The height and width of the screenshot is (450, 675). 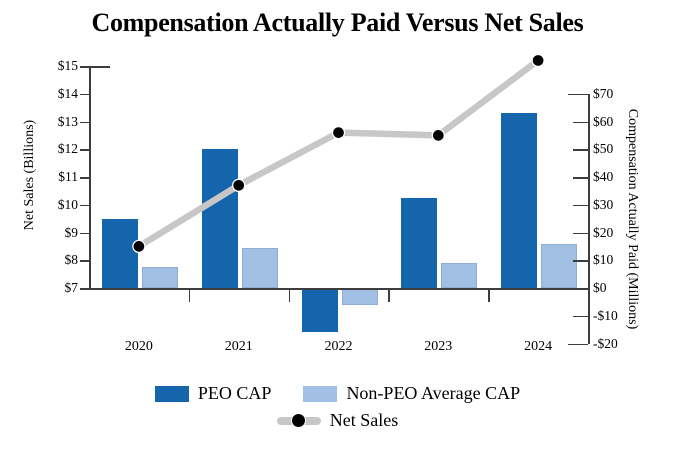 What do you see at coordinates (603, 232) in the screenshot?
I see `right-axis-tick-label: $20` at bounding box center [603, 232].